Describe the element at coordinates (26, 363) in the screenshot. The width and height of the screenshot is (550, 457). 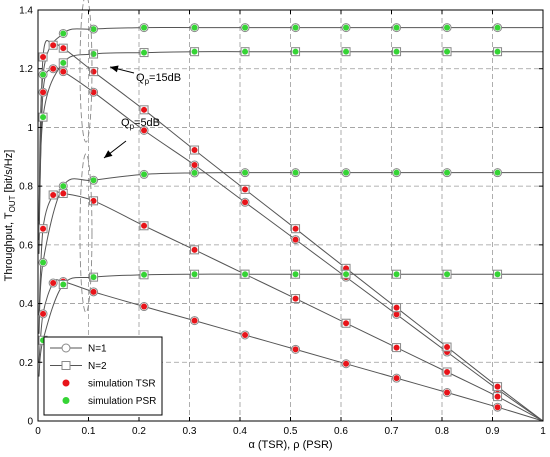
I see `y-tick-label: 0.2` at that location.